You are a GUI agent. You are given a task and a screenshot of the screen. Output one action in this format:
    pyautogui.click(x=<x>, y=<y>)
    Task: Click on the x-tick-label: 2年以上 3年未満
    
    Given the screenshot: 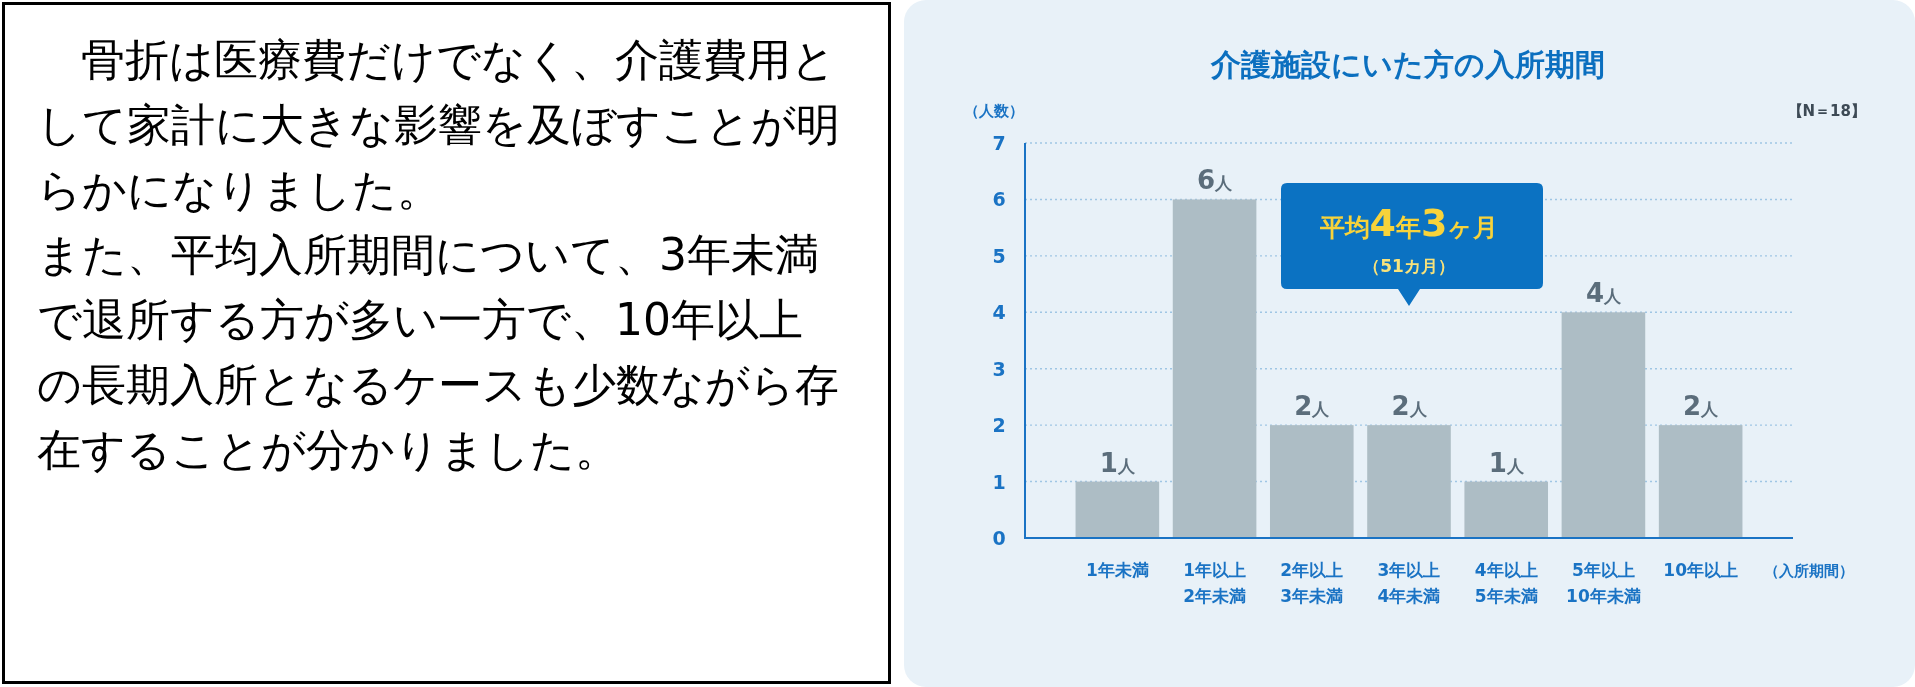 What is the action you would take?
    pyautogui.click(x=1312, y=583)
    